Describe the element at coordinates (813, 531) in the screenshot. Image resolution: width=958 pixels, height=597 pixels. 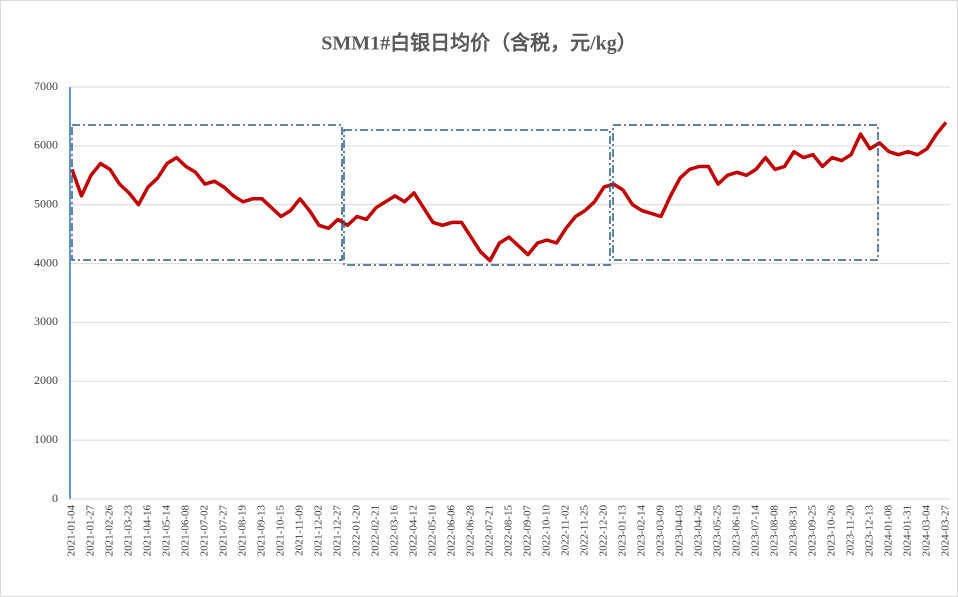
I see `x-tick-label: 2023-09-25` at that location.